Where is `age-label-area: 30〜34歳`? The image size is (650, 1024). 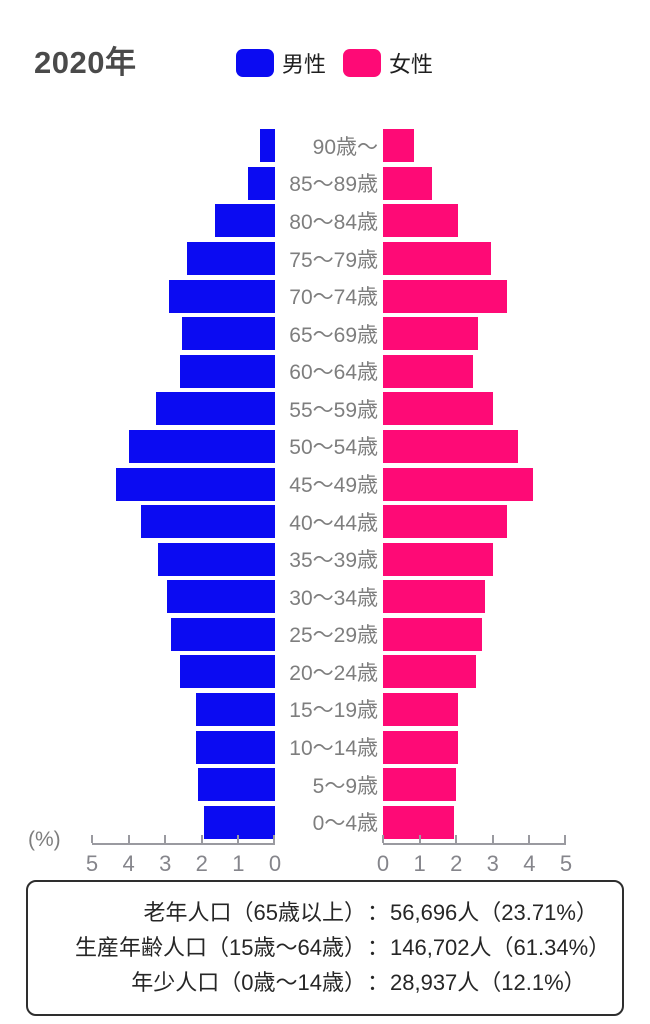
age-label-area: 30〜34歳 is located at coordinates (329, 597).